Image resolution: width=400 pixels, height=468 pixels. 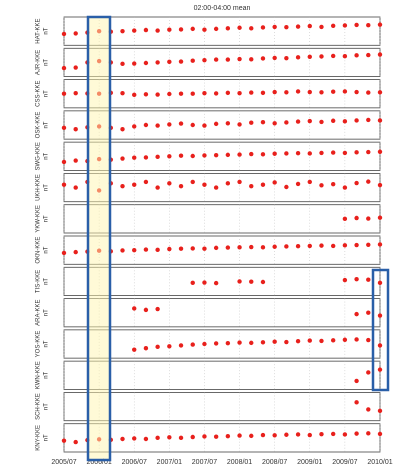 What do you see at coordinates (39, 156) in the screenshot?
I see `panel-label: SWG-KKE` at bounding box center [39, 156].